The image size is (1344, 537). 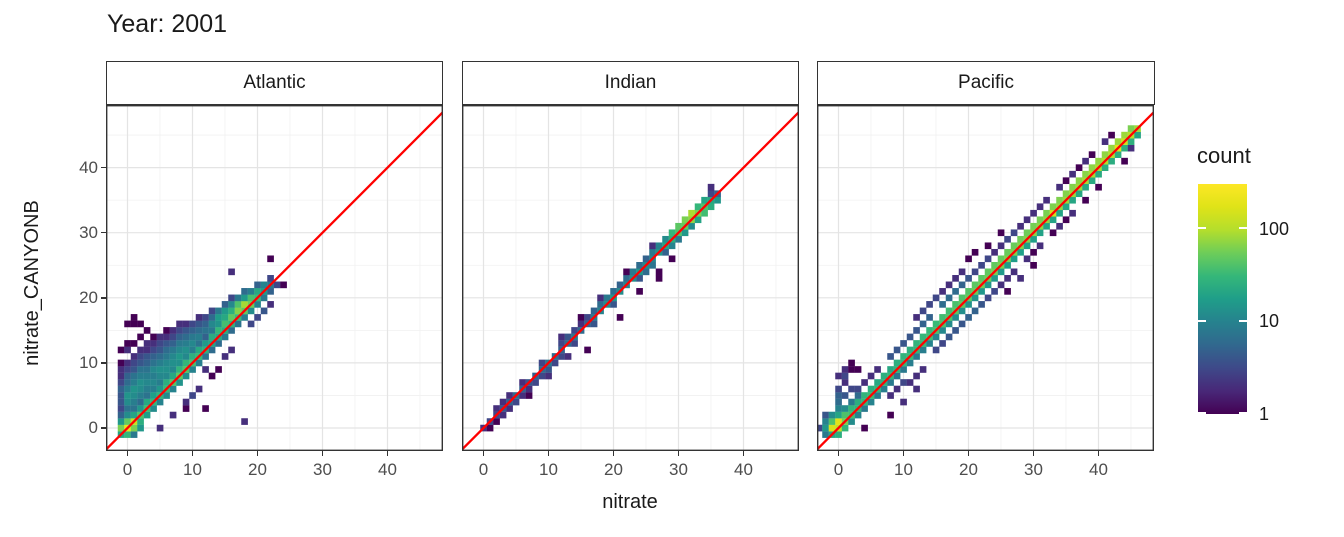 I want to click on legend-tick-label-1: 1, so click(x=1264, y=414).